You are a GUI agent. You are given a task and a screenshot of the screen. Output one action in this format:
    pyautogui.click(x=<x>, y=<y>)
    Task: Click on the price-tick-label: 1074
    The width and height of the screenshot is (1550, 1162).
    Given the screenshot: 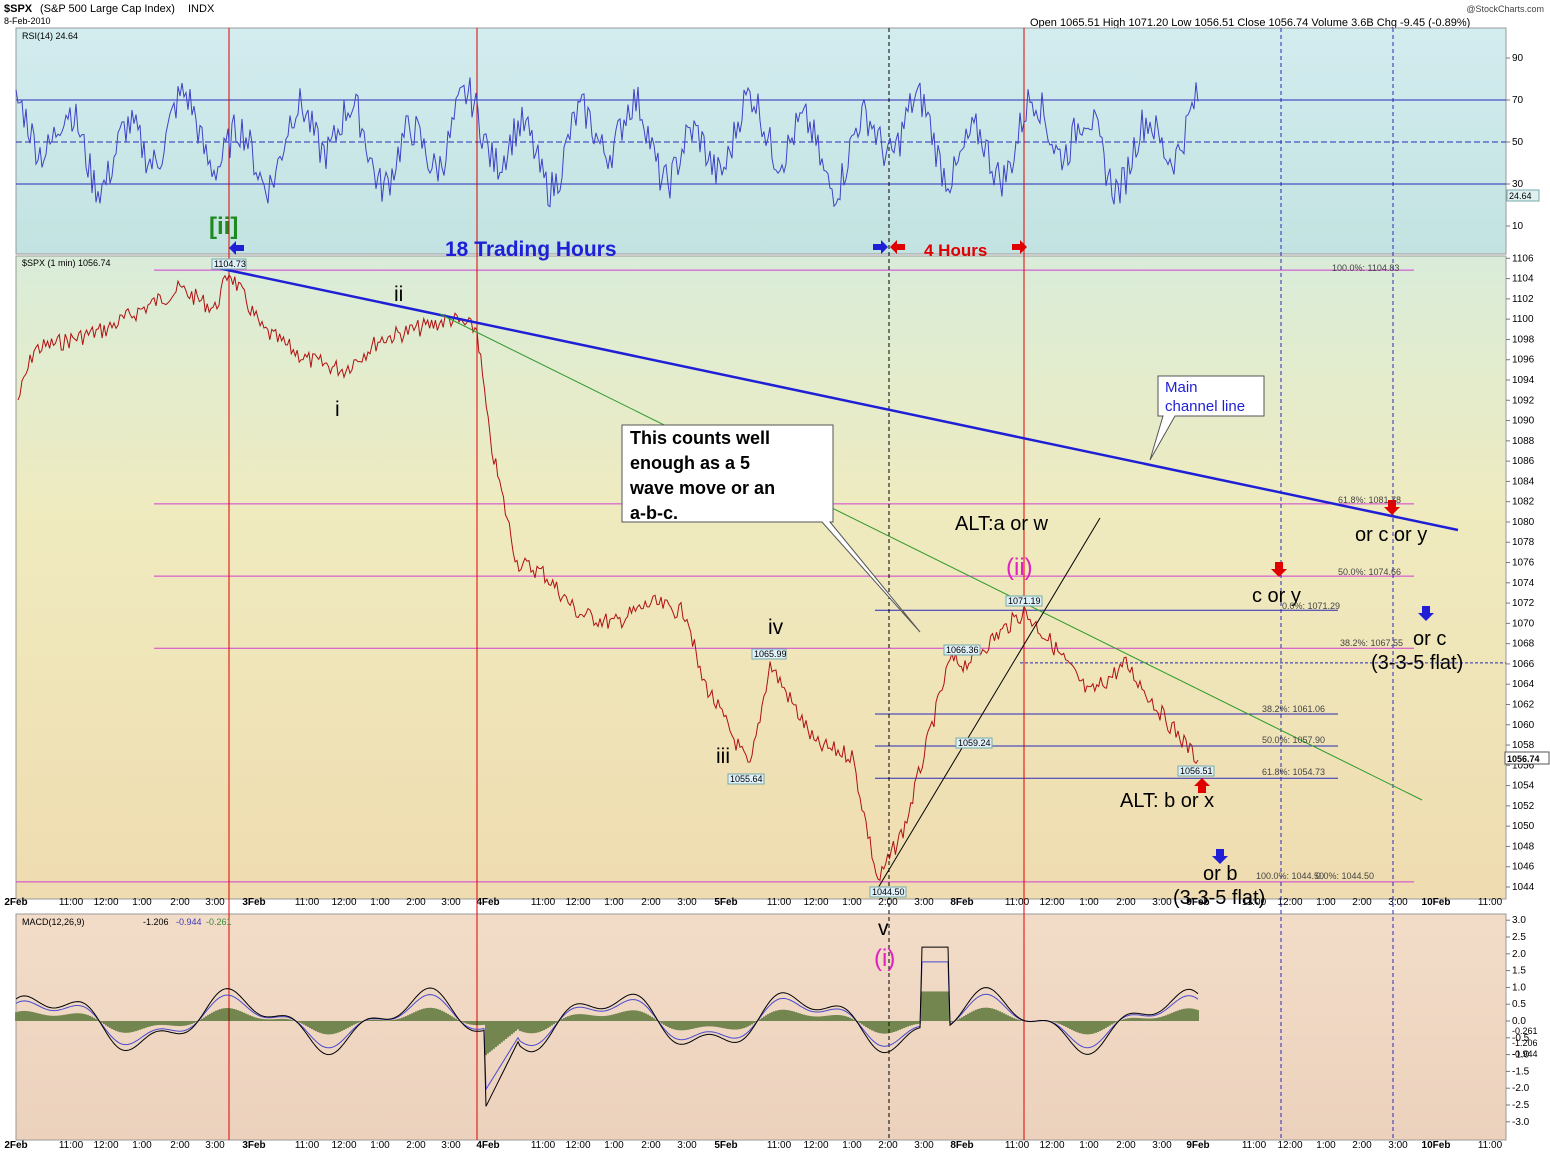 What is the action you would take?
    pyautogui.click(x=1523, y=583)
    